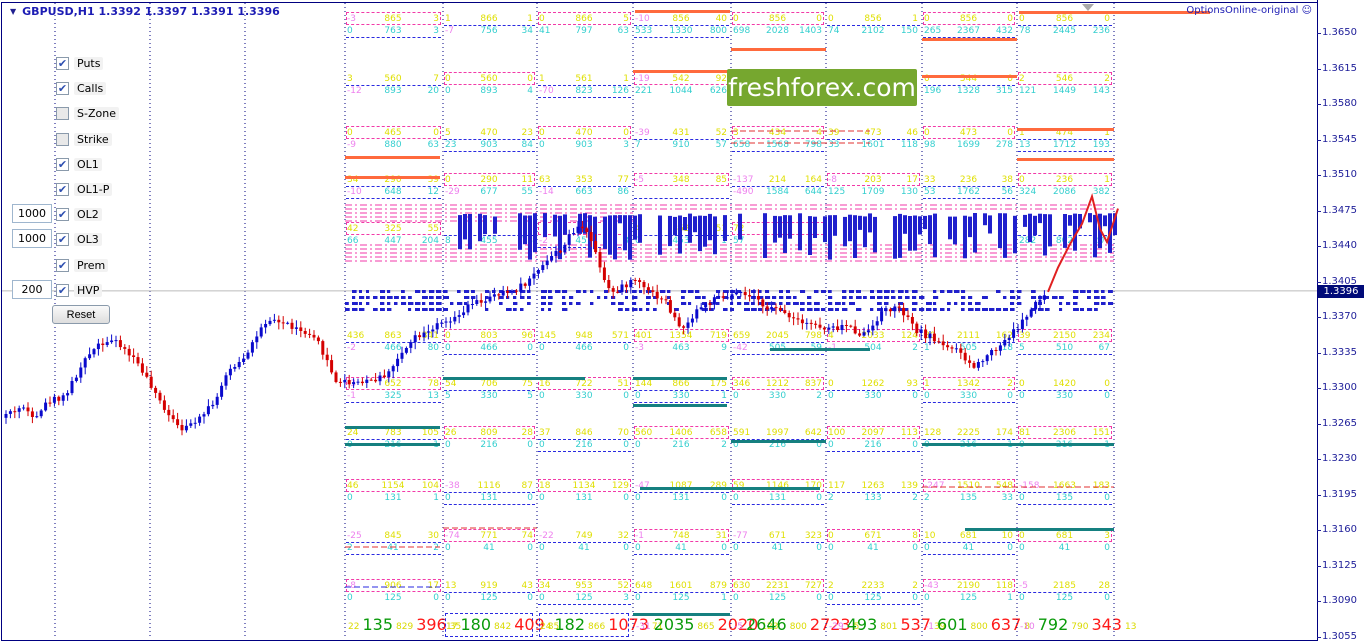  Describe the element at coordinates (392, 427) in the screenshot. I see `teal-level-bar` at that location.